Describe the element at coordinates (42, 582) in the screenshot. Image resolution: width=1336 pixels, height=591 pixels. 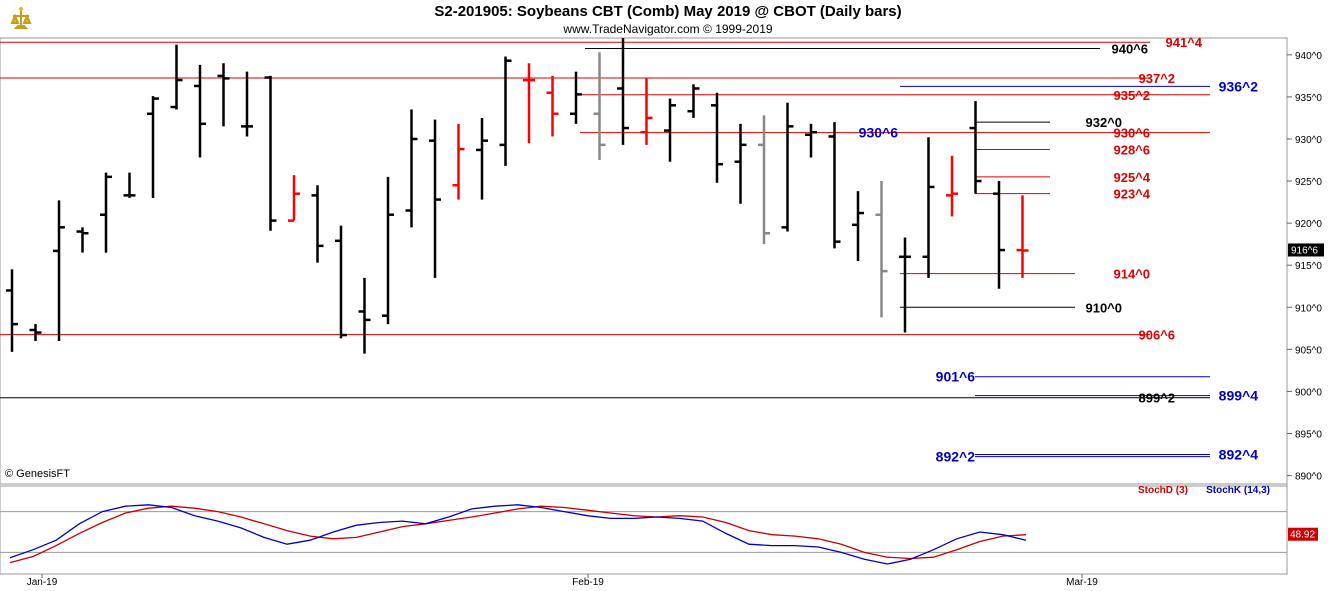
I see `x-tick-label: Jan-19` at that location.